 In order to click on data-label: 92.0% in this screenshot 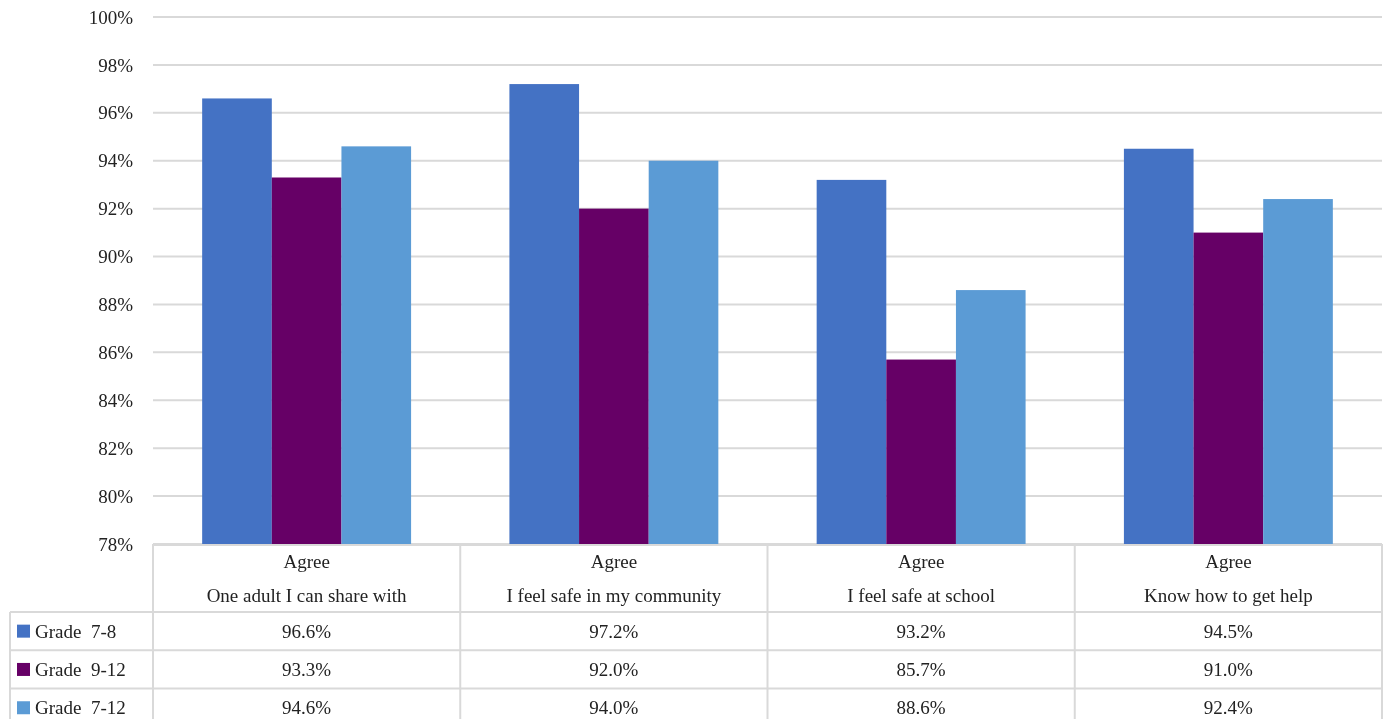, I will do `click(614, 670)`.